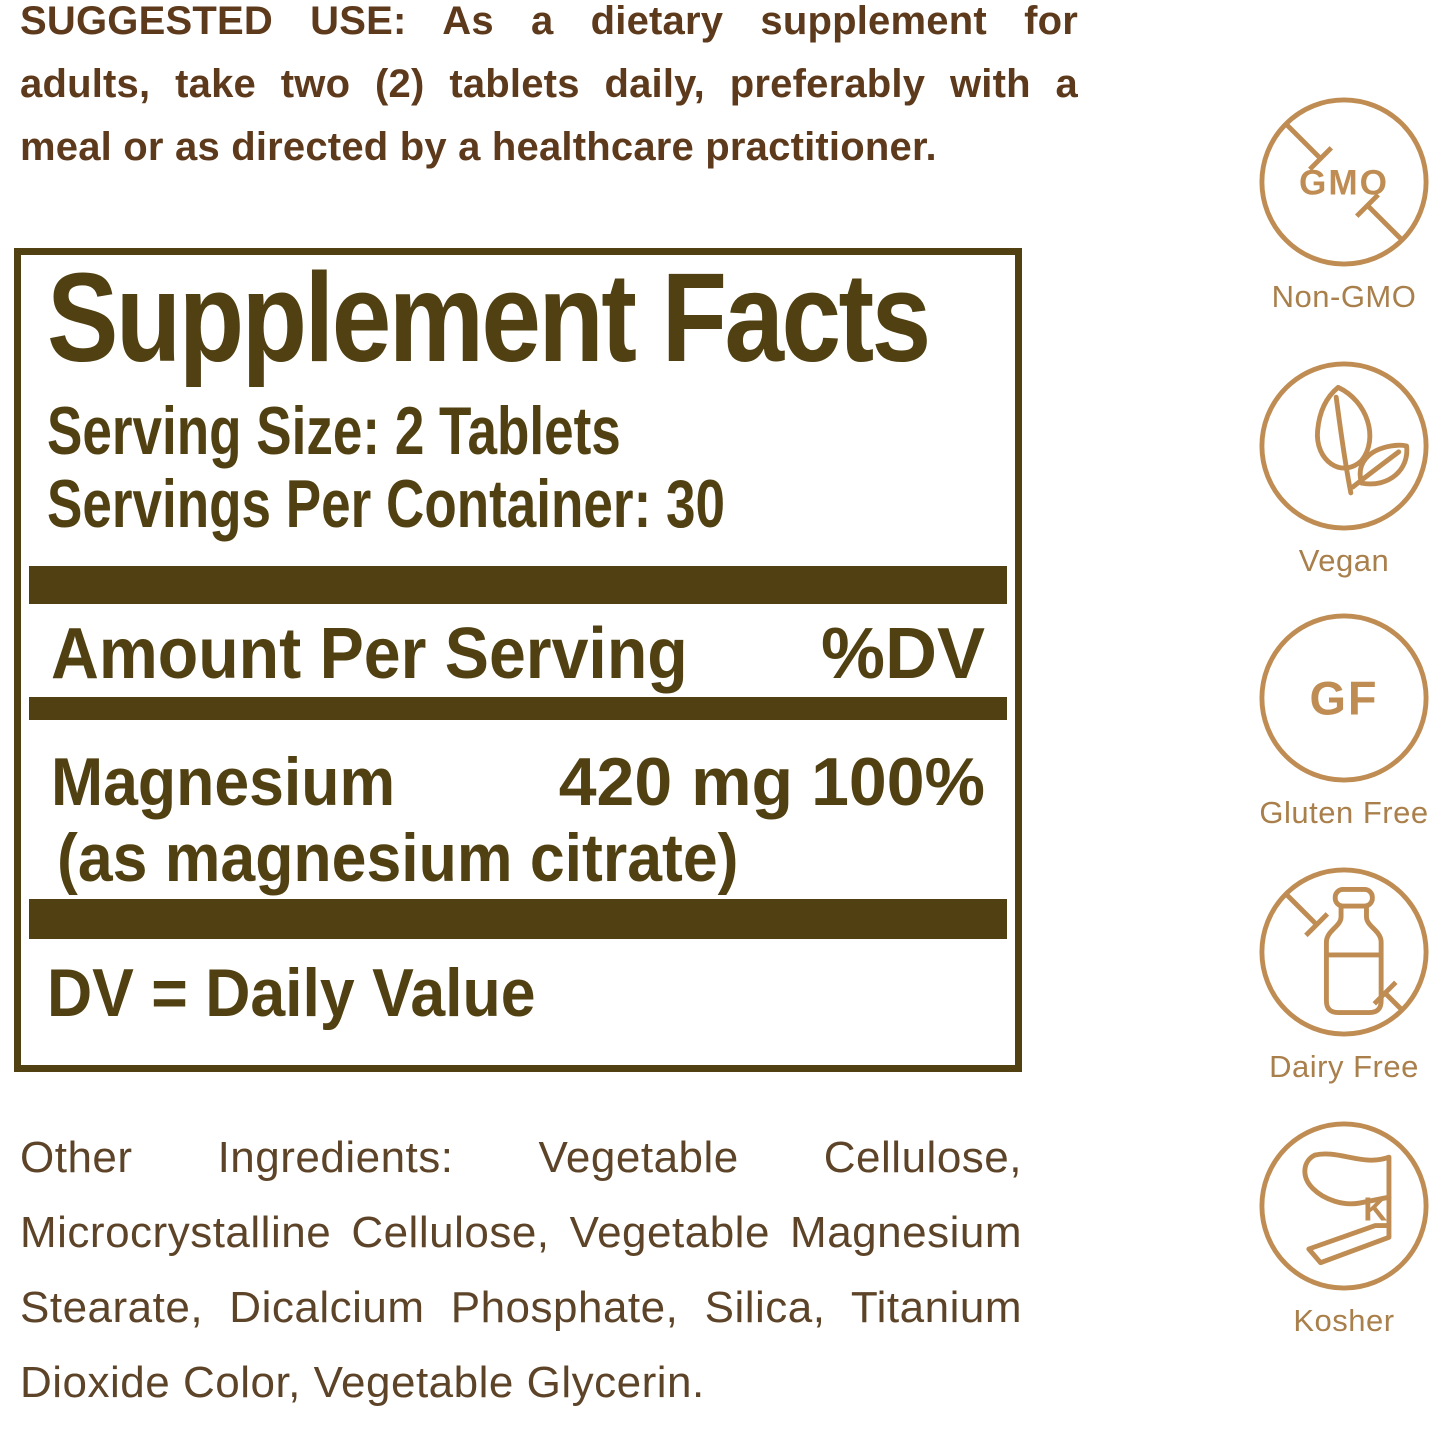 The width and height of the screenshot is (1445, 1435). What do you see at coordinates (223, 782) in the screenshot?
I see `nutrient-name: Magnesium` at bounding box center [223, 782].